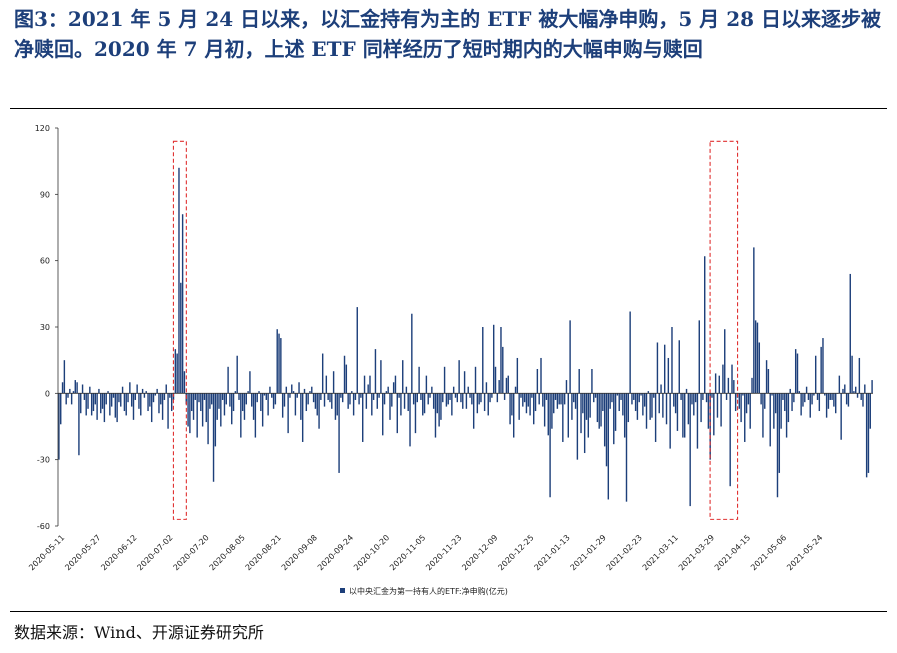 Image resolution: width=897 pixels, height=653 pixels. What do you see at coordinates (768, 552) in the screenshot?
I see `x-tick-label: 2021-05-06` at bounding box center [768, 552].